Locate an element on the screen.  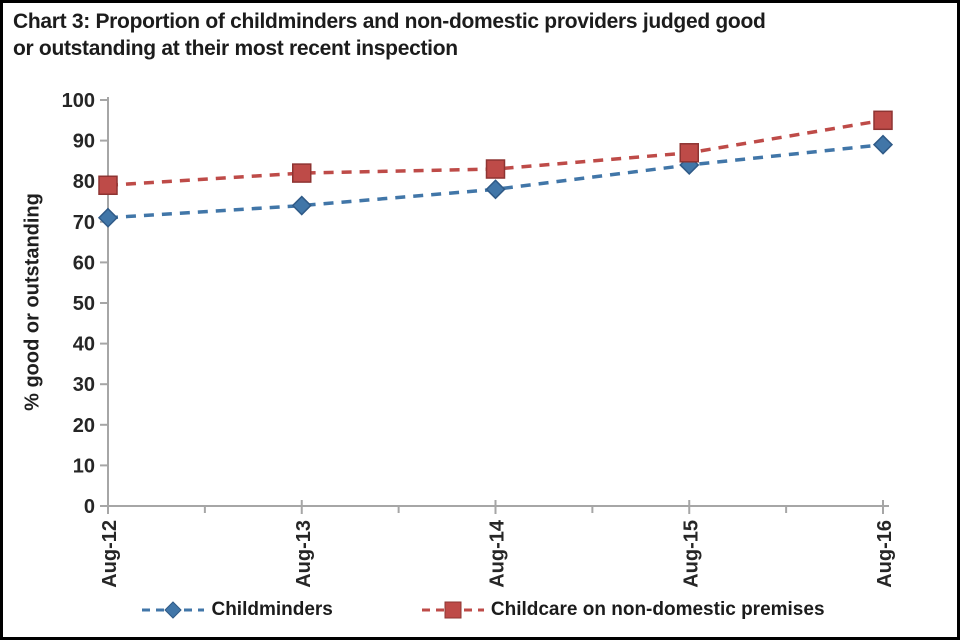
svg-text: Aug-12 is located at coordinates (110, 554).